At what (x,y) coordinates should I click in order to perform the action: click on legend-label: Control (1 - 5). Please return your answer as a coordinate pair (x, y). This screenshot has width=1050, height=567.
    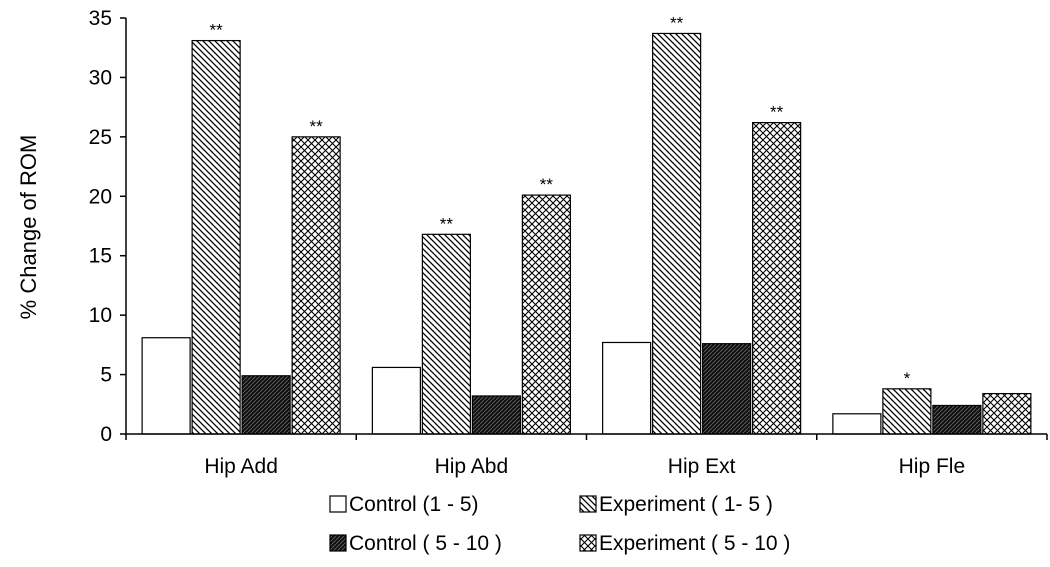
    Looking at the image, I should click on (414, 504).